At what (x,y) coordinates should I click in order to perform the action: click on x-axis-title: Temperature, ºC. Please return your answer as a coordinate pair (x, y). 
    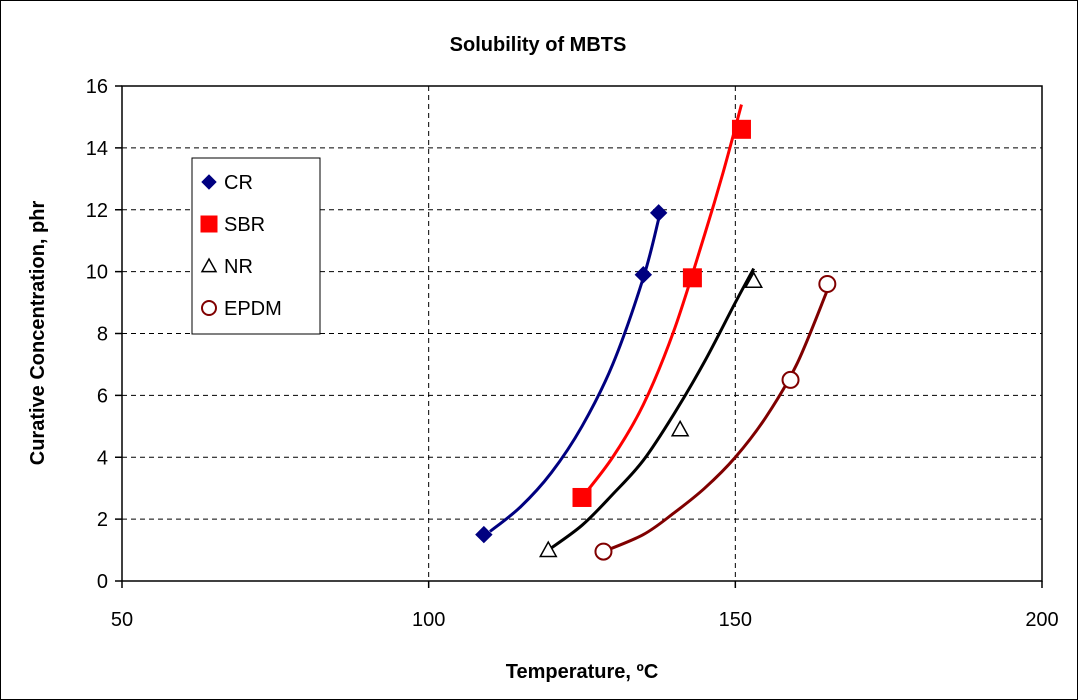
    Looking at the image, I should click on (582, 672).